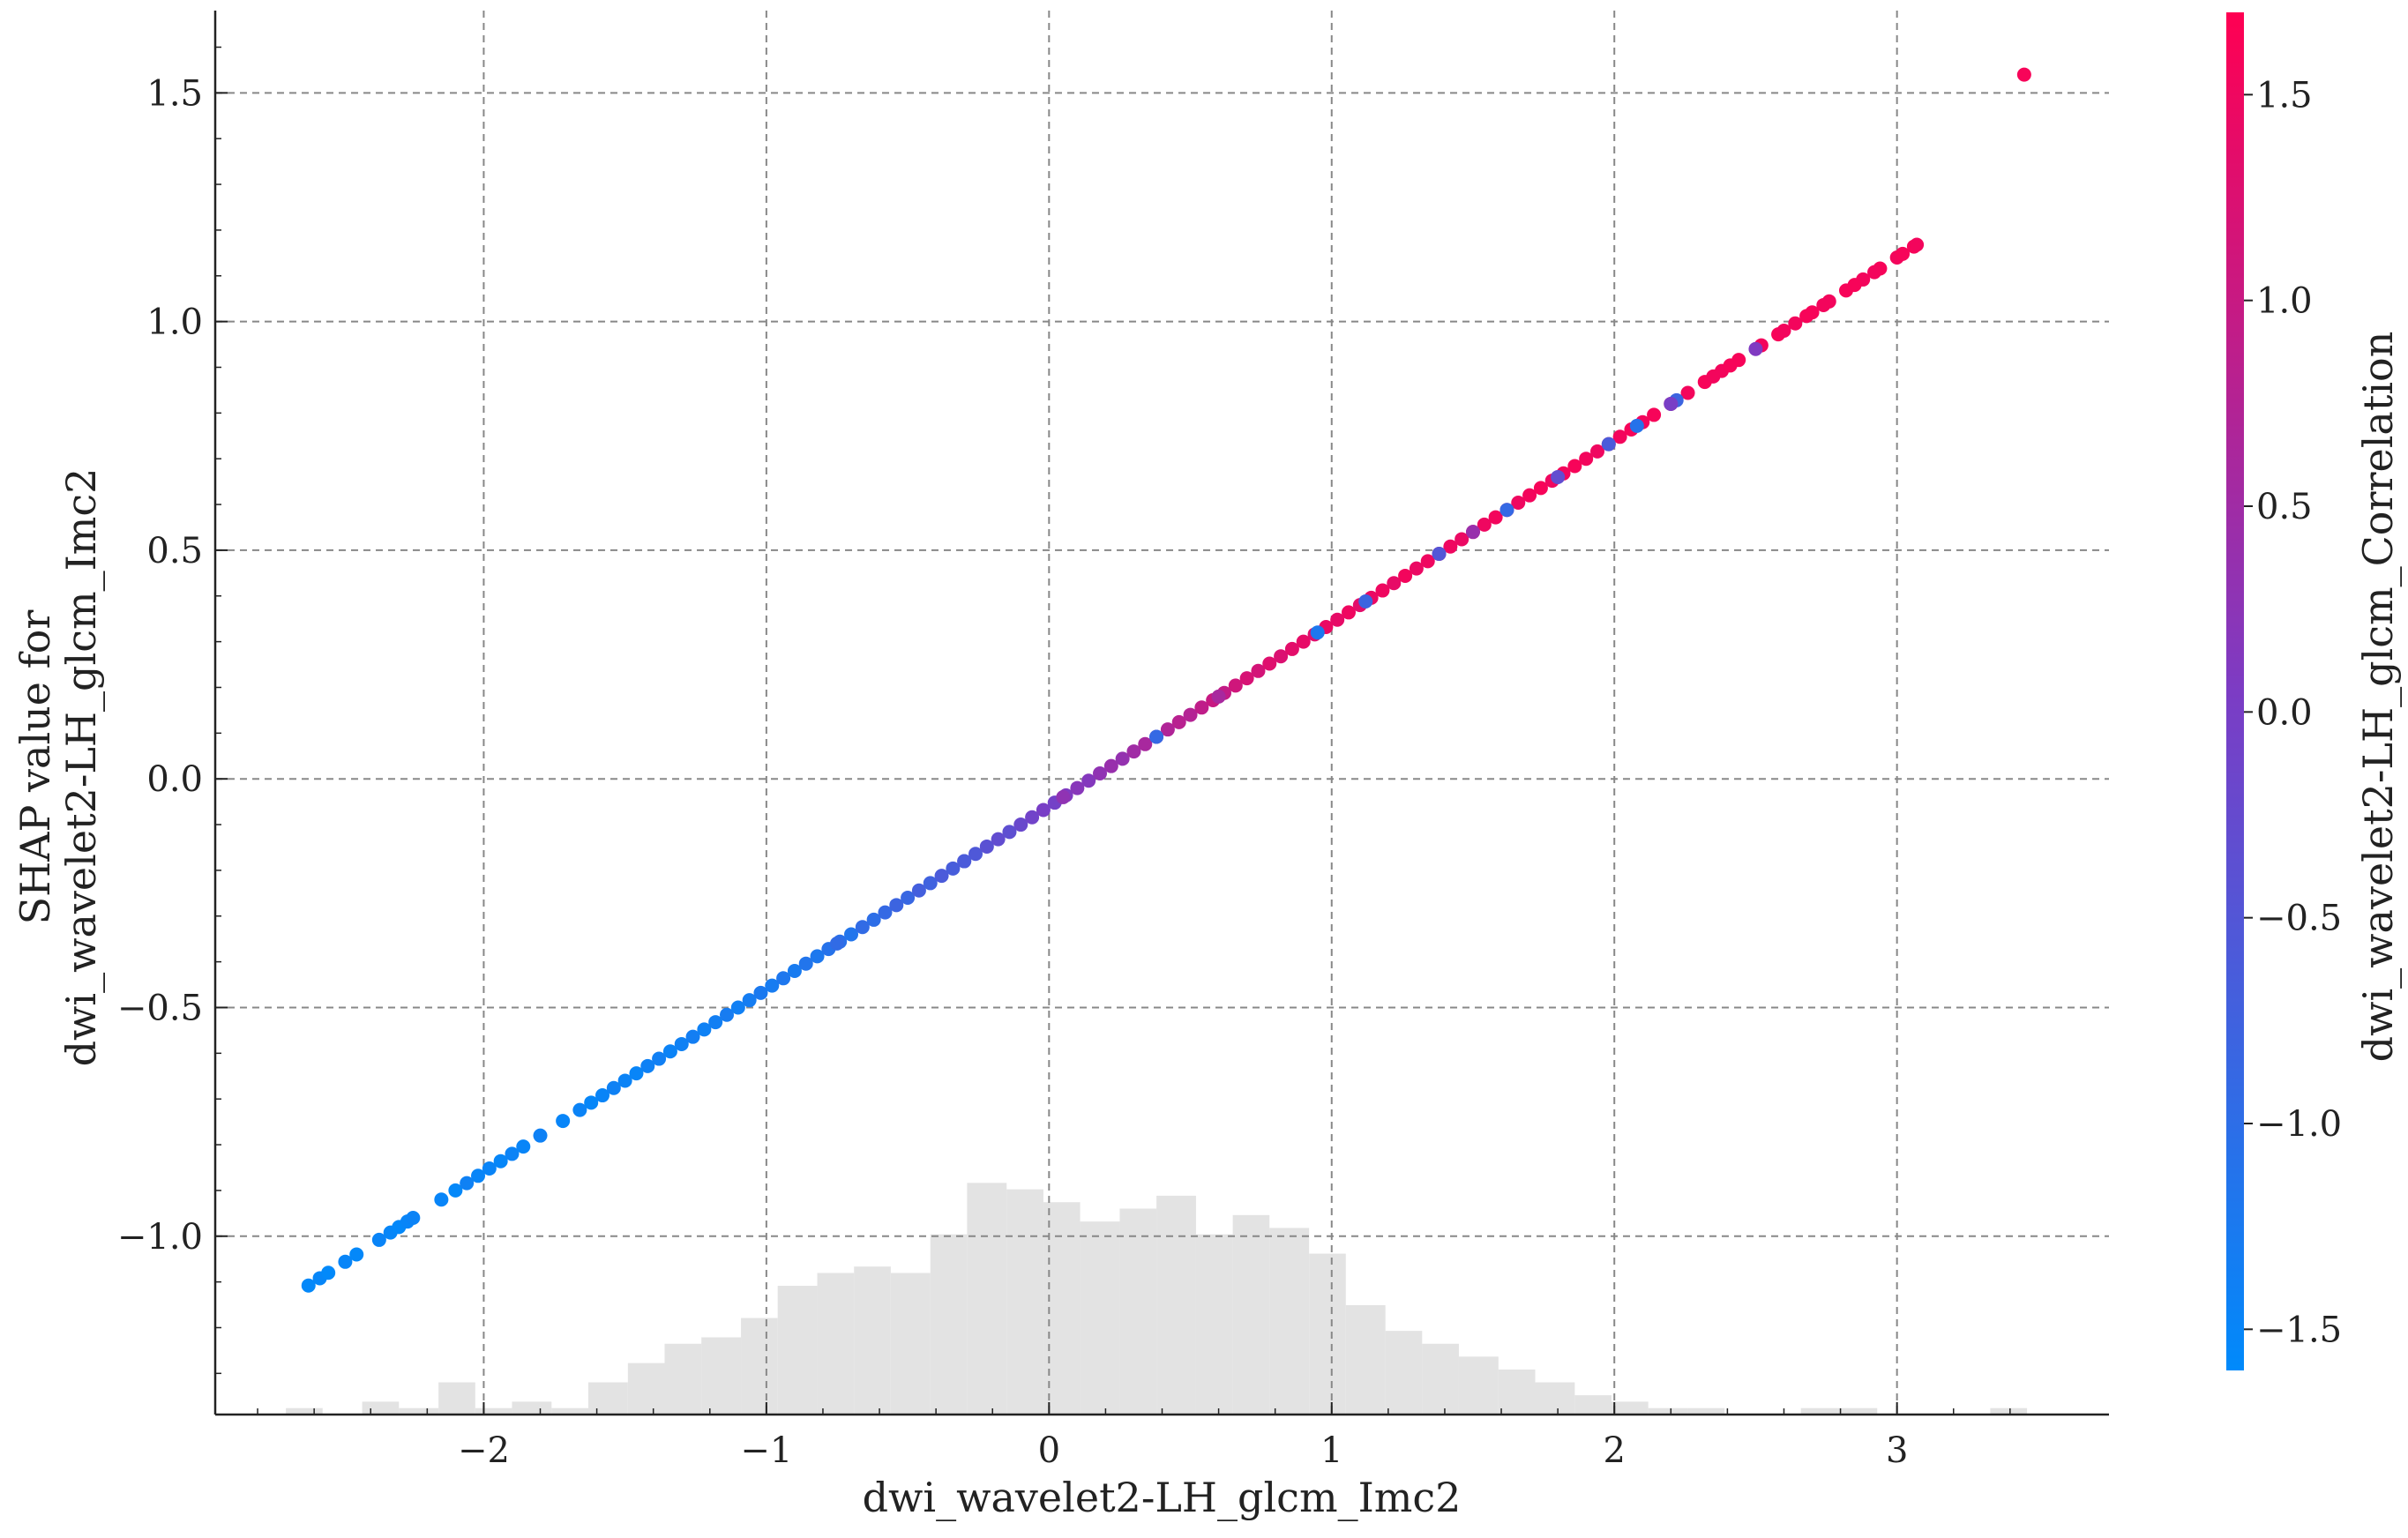 The image size is (2408, 1538). What do you see at coordinates (2378, 697) in the screenshot?
I see `colorbar-label: dwi_wavelet2-LH_glcm_Correlation` at bounding box center [2378, 697].